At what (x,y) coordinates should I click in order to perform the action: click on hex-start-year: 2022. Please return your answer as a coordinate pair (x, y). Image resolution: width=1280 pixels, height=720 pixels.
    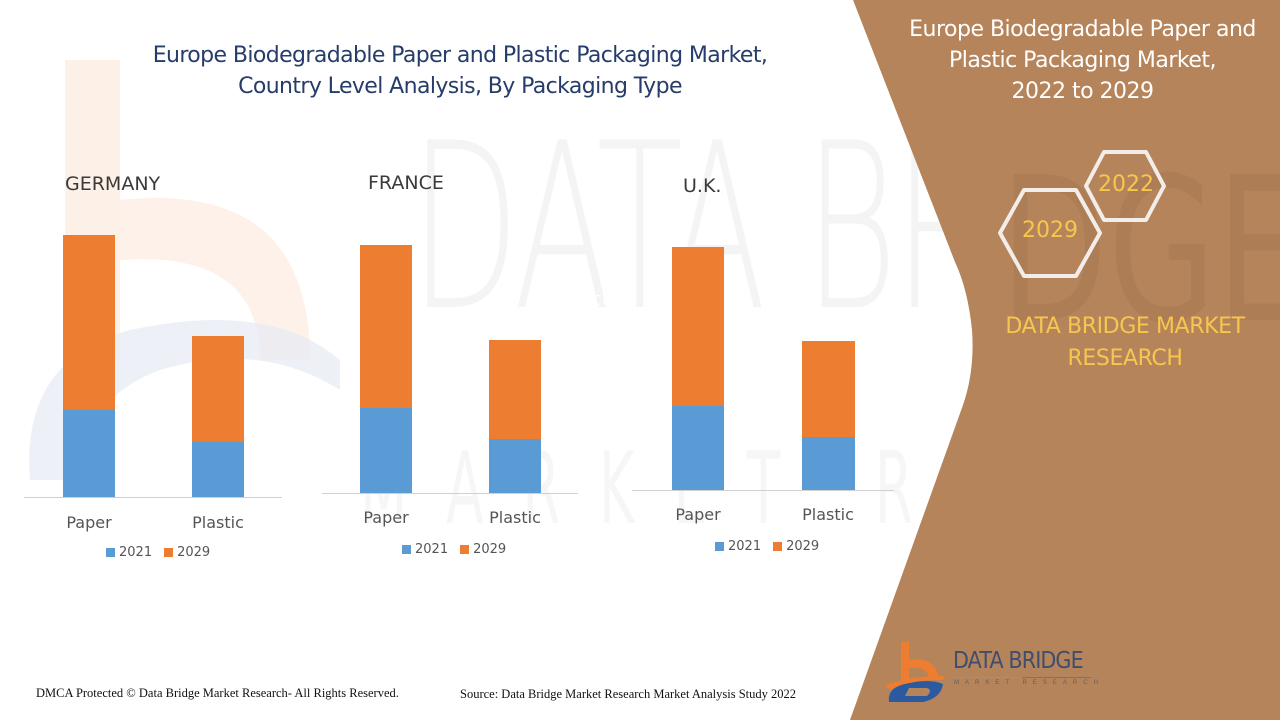
    Looking at the image, I should click on (1126, 184).